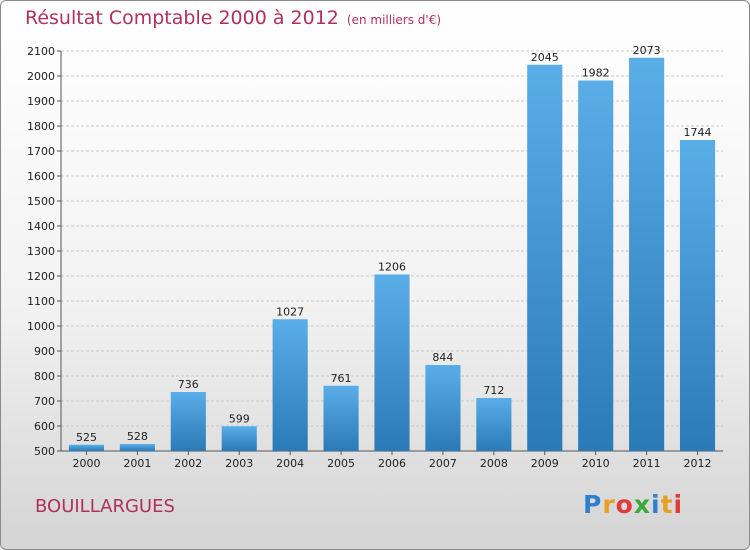 The width and height of the screenshot is (750, 550). Describe the element at coordinates (41, 276) in the screenshot. I see `y-tick-label: 1200` at that location.